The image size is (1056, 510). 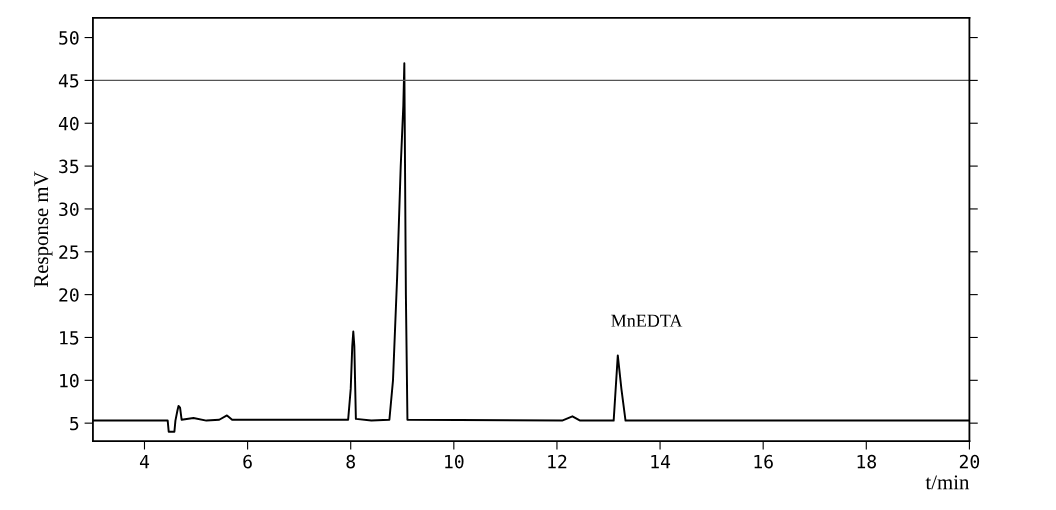 What do you see at coordinates (69, 209) in the screenshot?
I see `y-tick-label: 30` at bounding box center [69, 209].